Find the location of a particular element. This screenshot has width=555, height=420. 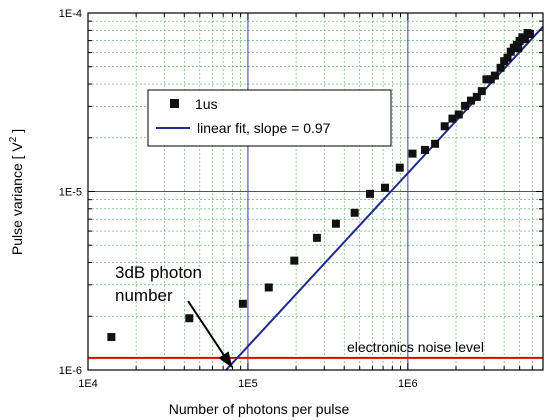

photon-annotation: 3dB photon number is located at coordinates (174, 315).